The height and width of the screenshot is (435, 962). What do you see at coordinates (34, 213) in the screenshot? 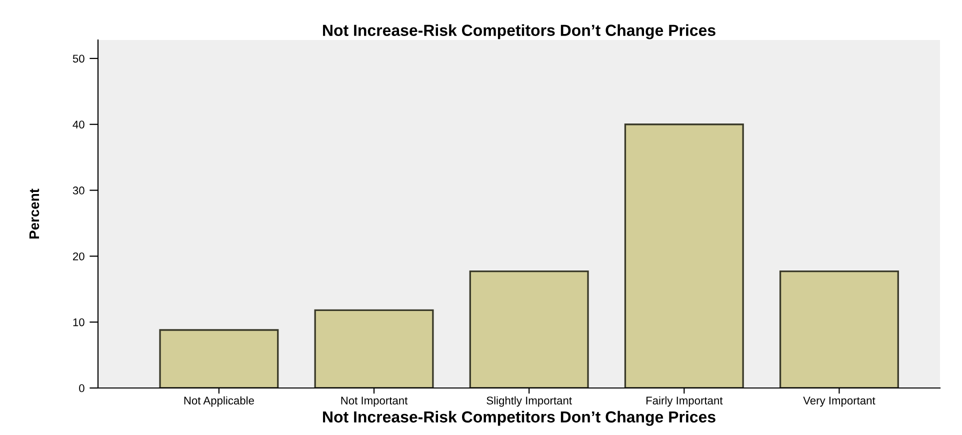
I see `y-axis-title: Percent` at bounding box center [34, 213].